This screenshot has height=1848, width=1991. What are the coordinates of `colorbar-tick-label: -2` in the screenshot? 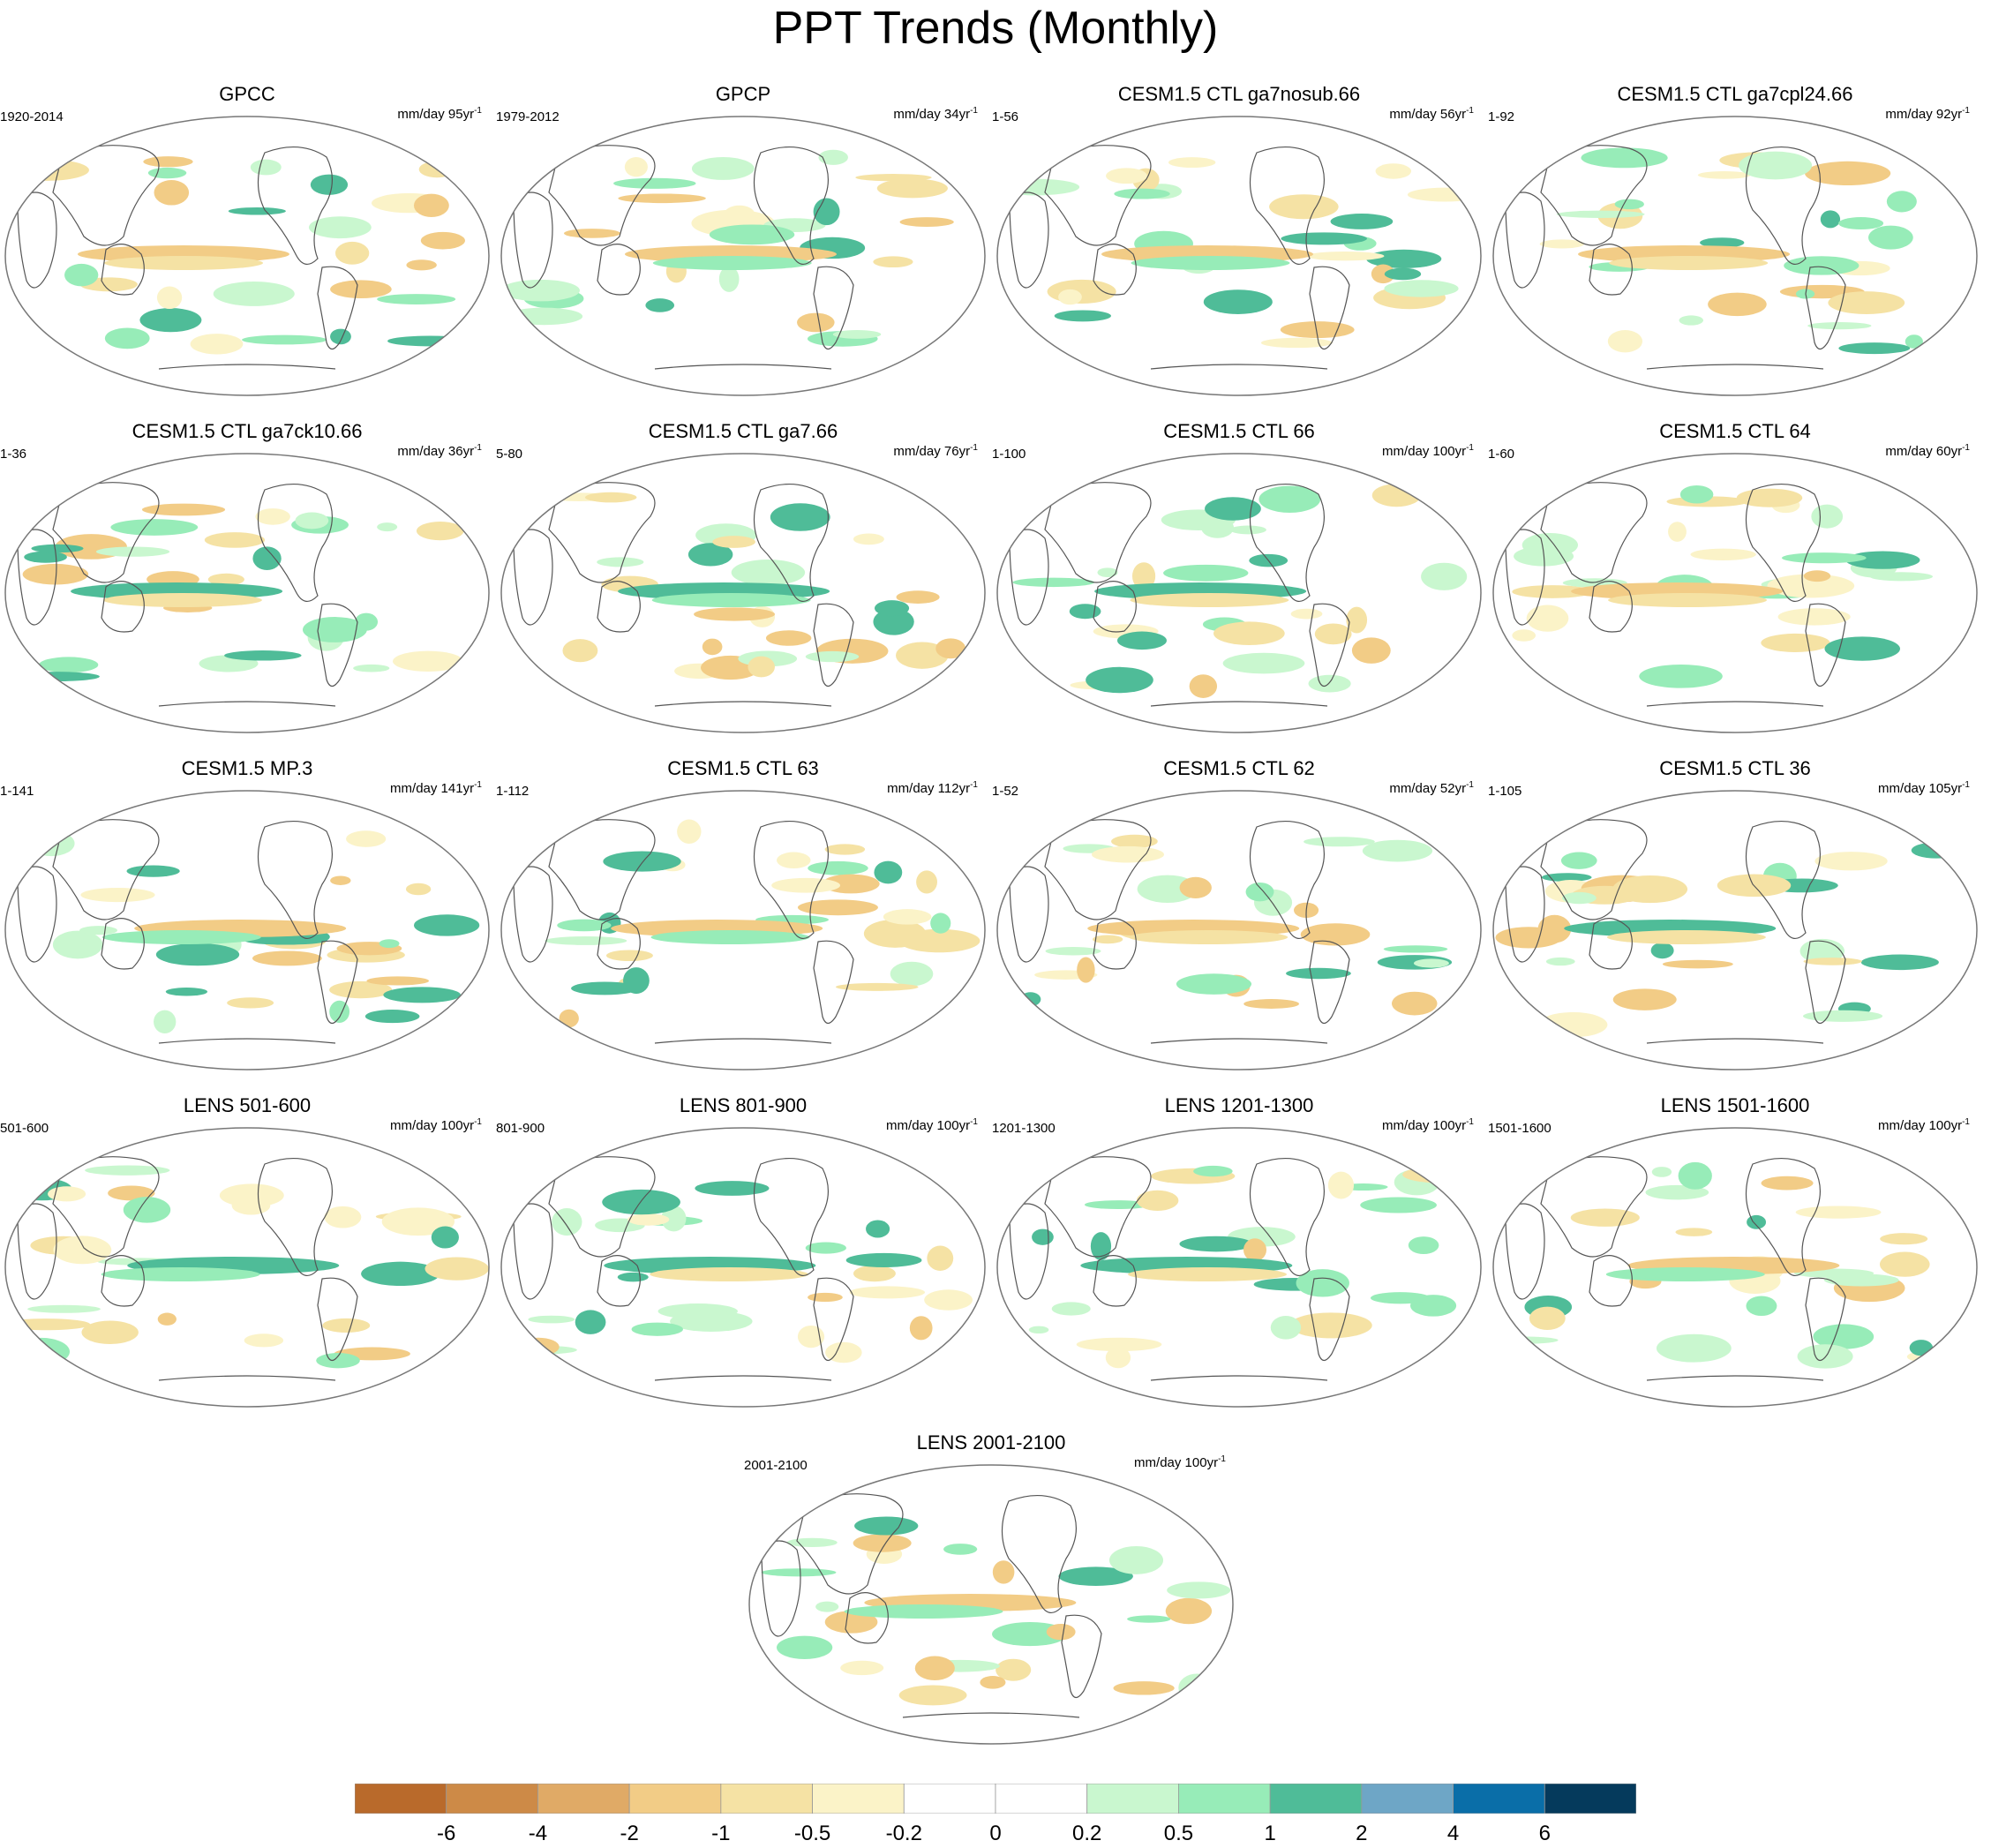 It's located at (629, 1833).